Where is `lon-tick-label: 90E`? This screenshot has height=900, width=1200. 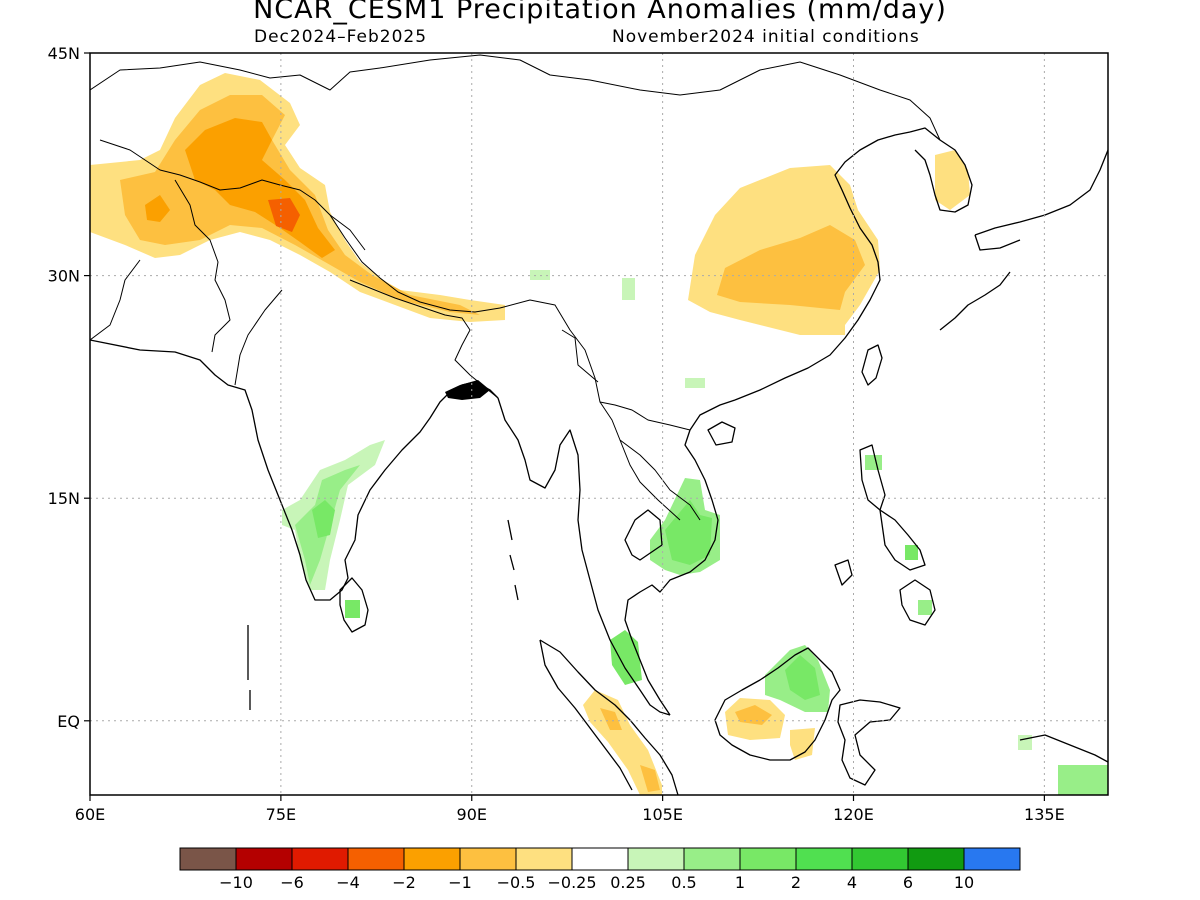
lon-tick-label: 90E is located at coordinates (472, 814).